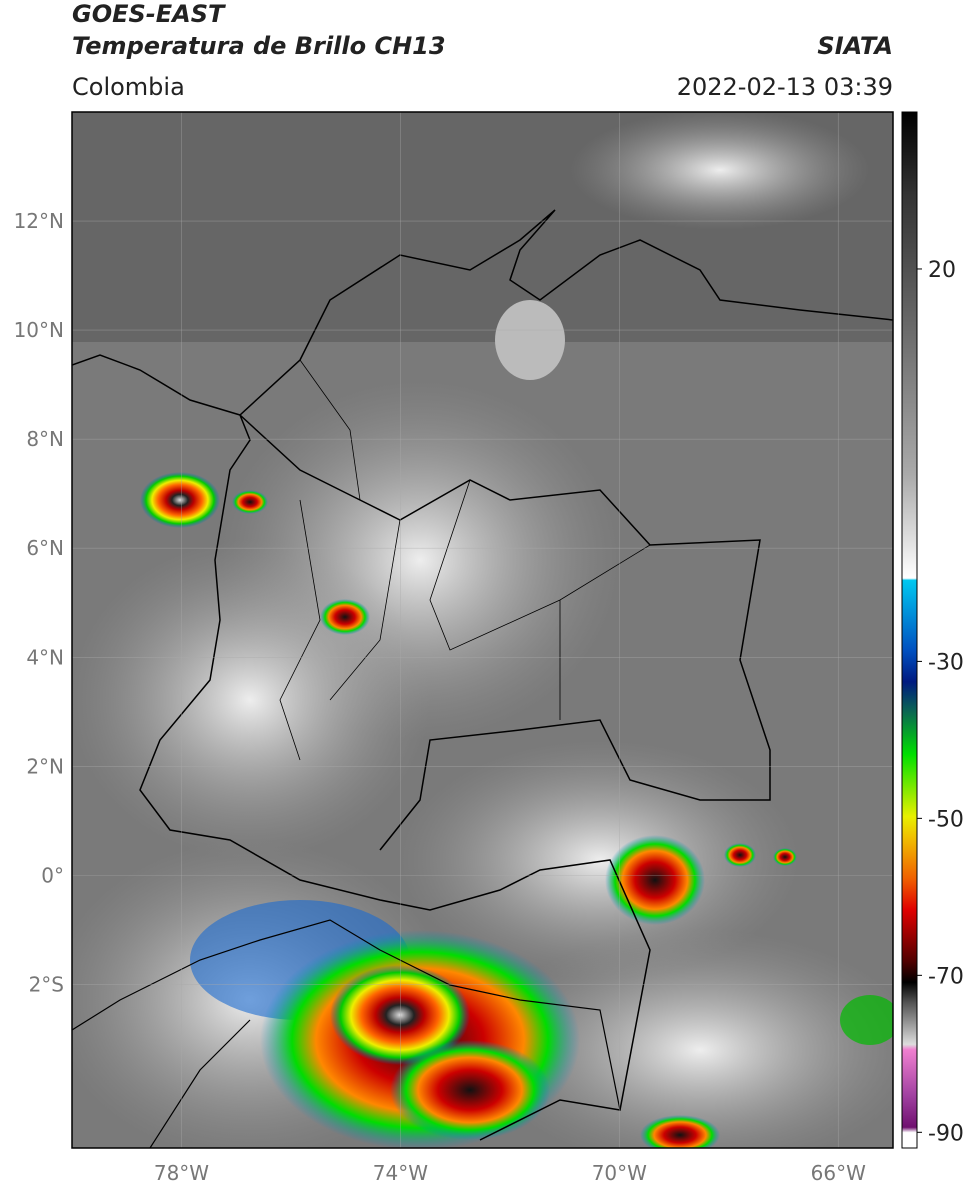 This screenshot has height=1194, width=966. What do you see at coordinates (946, 819) in the screenshot?
I see `colorbar-tick-label: -50` at bounding box center [946, 819].